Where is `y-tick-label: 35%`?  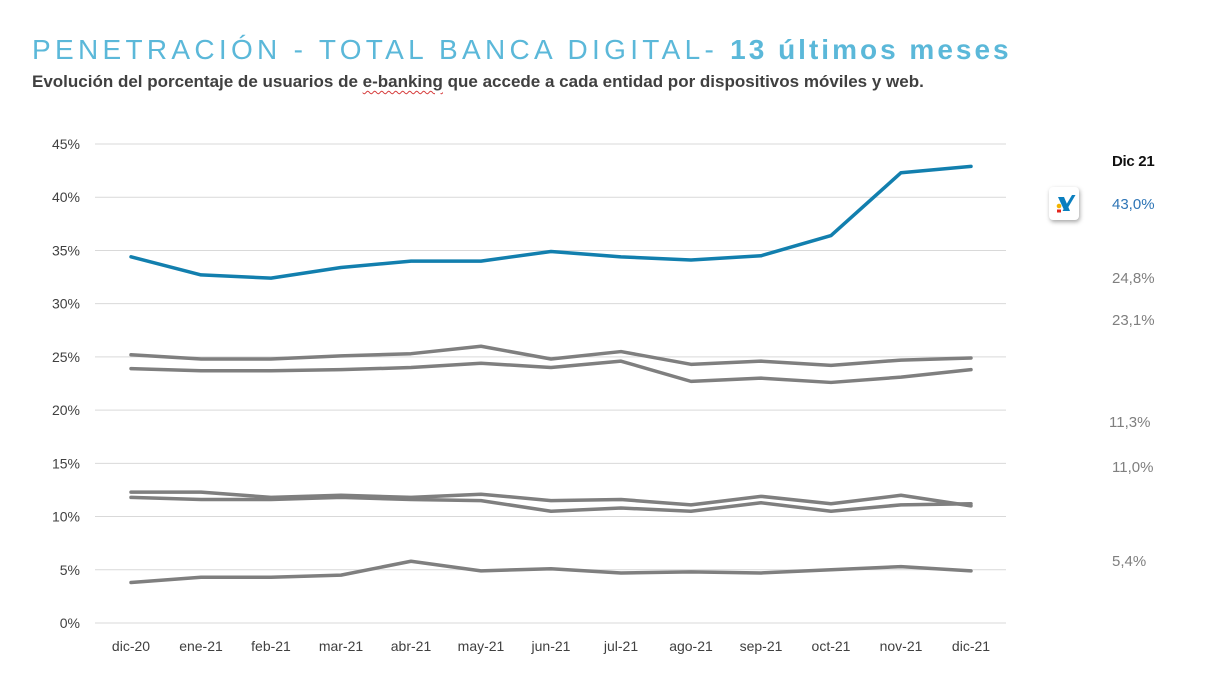
y-tick-label: 35% is located at coordinates (66, 250).